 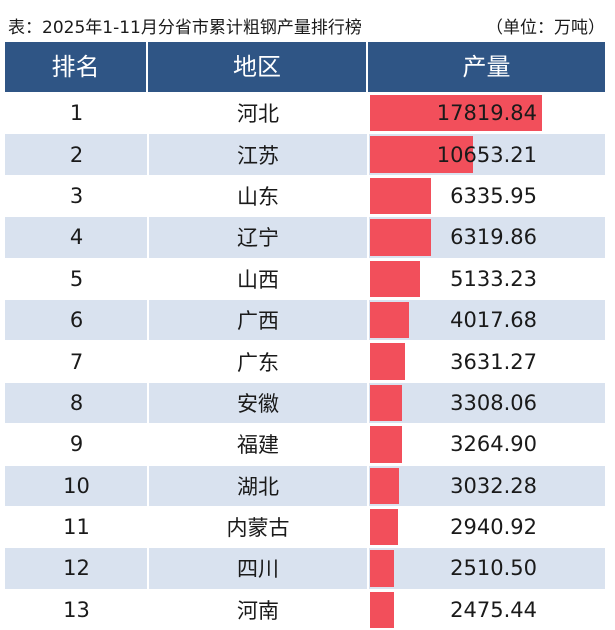 What do you see at coordinates (258, 528) in the screenshot?
I see `region-cell: 内蒙古` at bounding box center [258, 528].